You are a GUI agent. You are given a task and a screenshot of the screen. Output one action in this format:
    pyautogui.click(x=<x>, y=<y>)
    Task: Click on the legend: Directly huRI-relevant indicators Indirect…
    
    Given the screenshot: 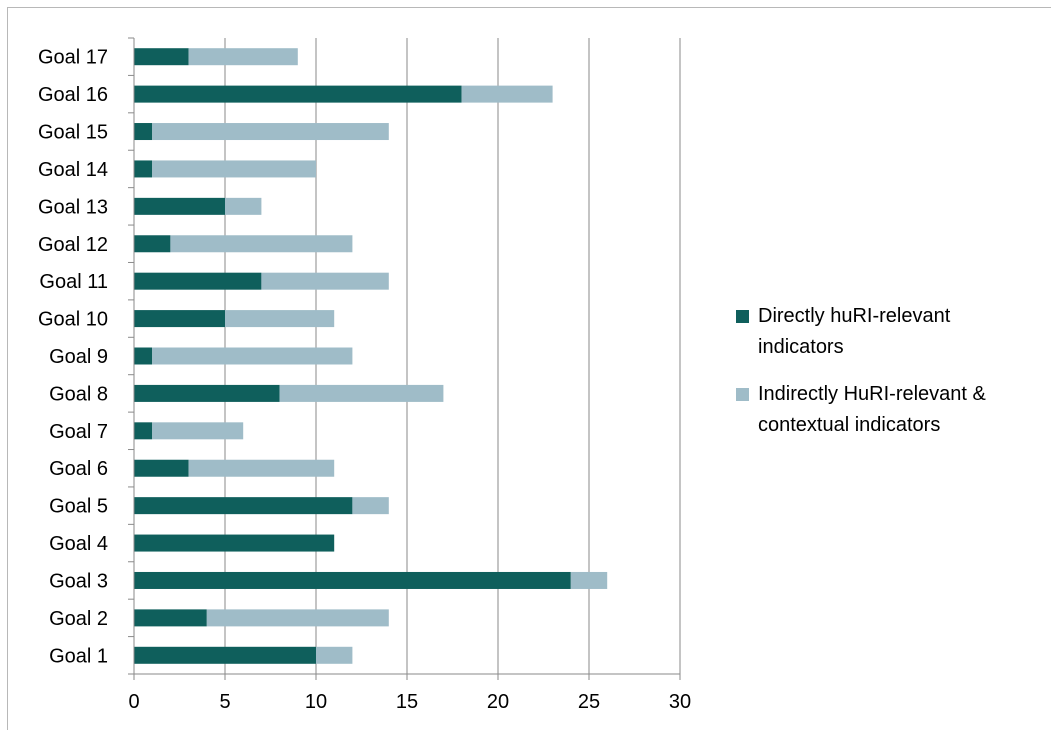 What is the action you would take?
    pyautogui.click(x=861, y=370)
    